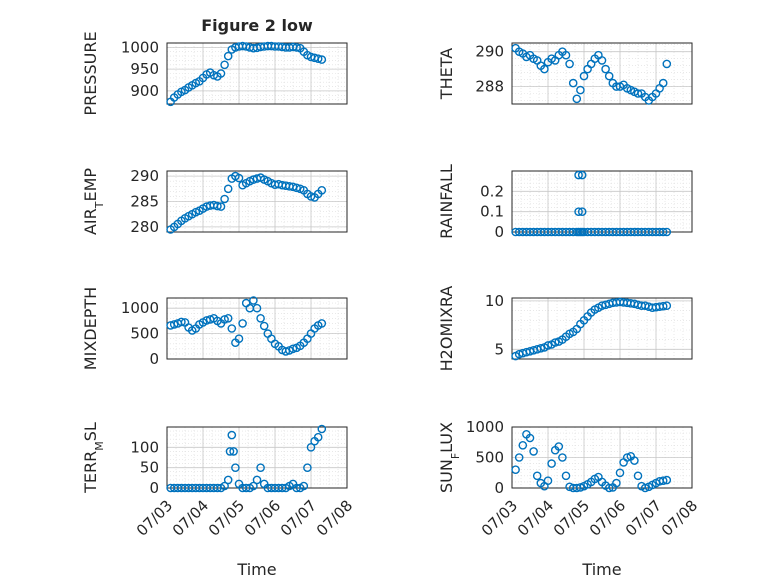 This screenshot has height=583, width=778. I want to click on y-tick-label: 0.2, so click(492, 191).